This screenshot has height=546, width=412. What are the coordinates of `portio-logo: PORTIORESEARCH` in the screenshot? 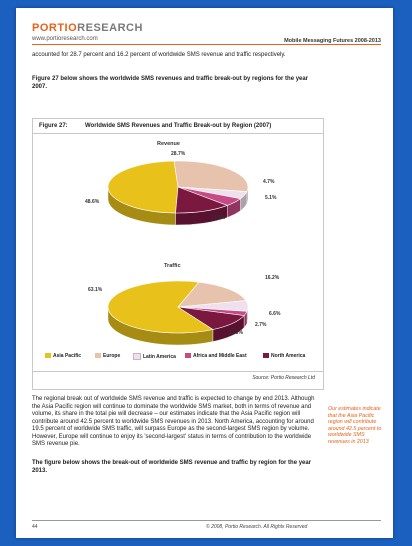 It's located at (87, 28).